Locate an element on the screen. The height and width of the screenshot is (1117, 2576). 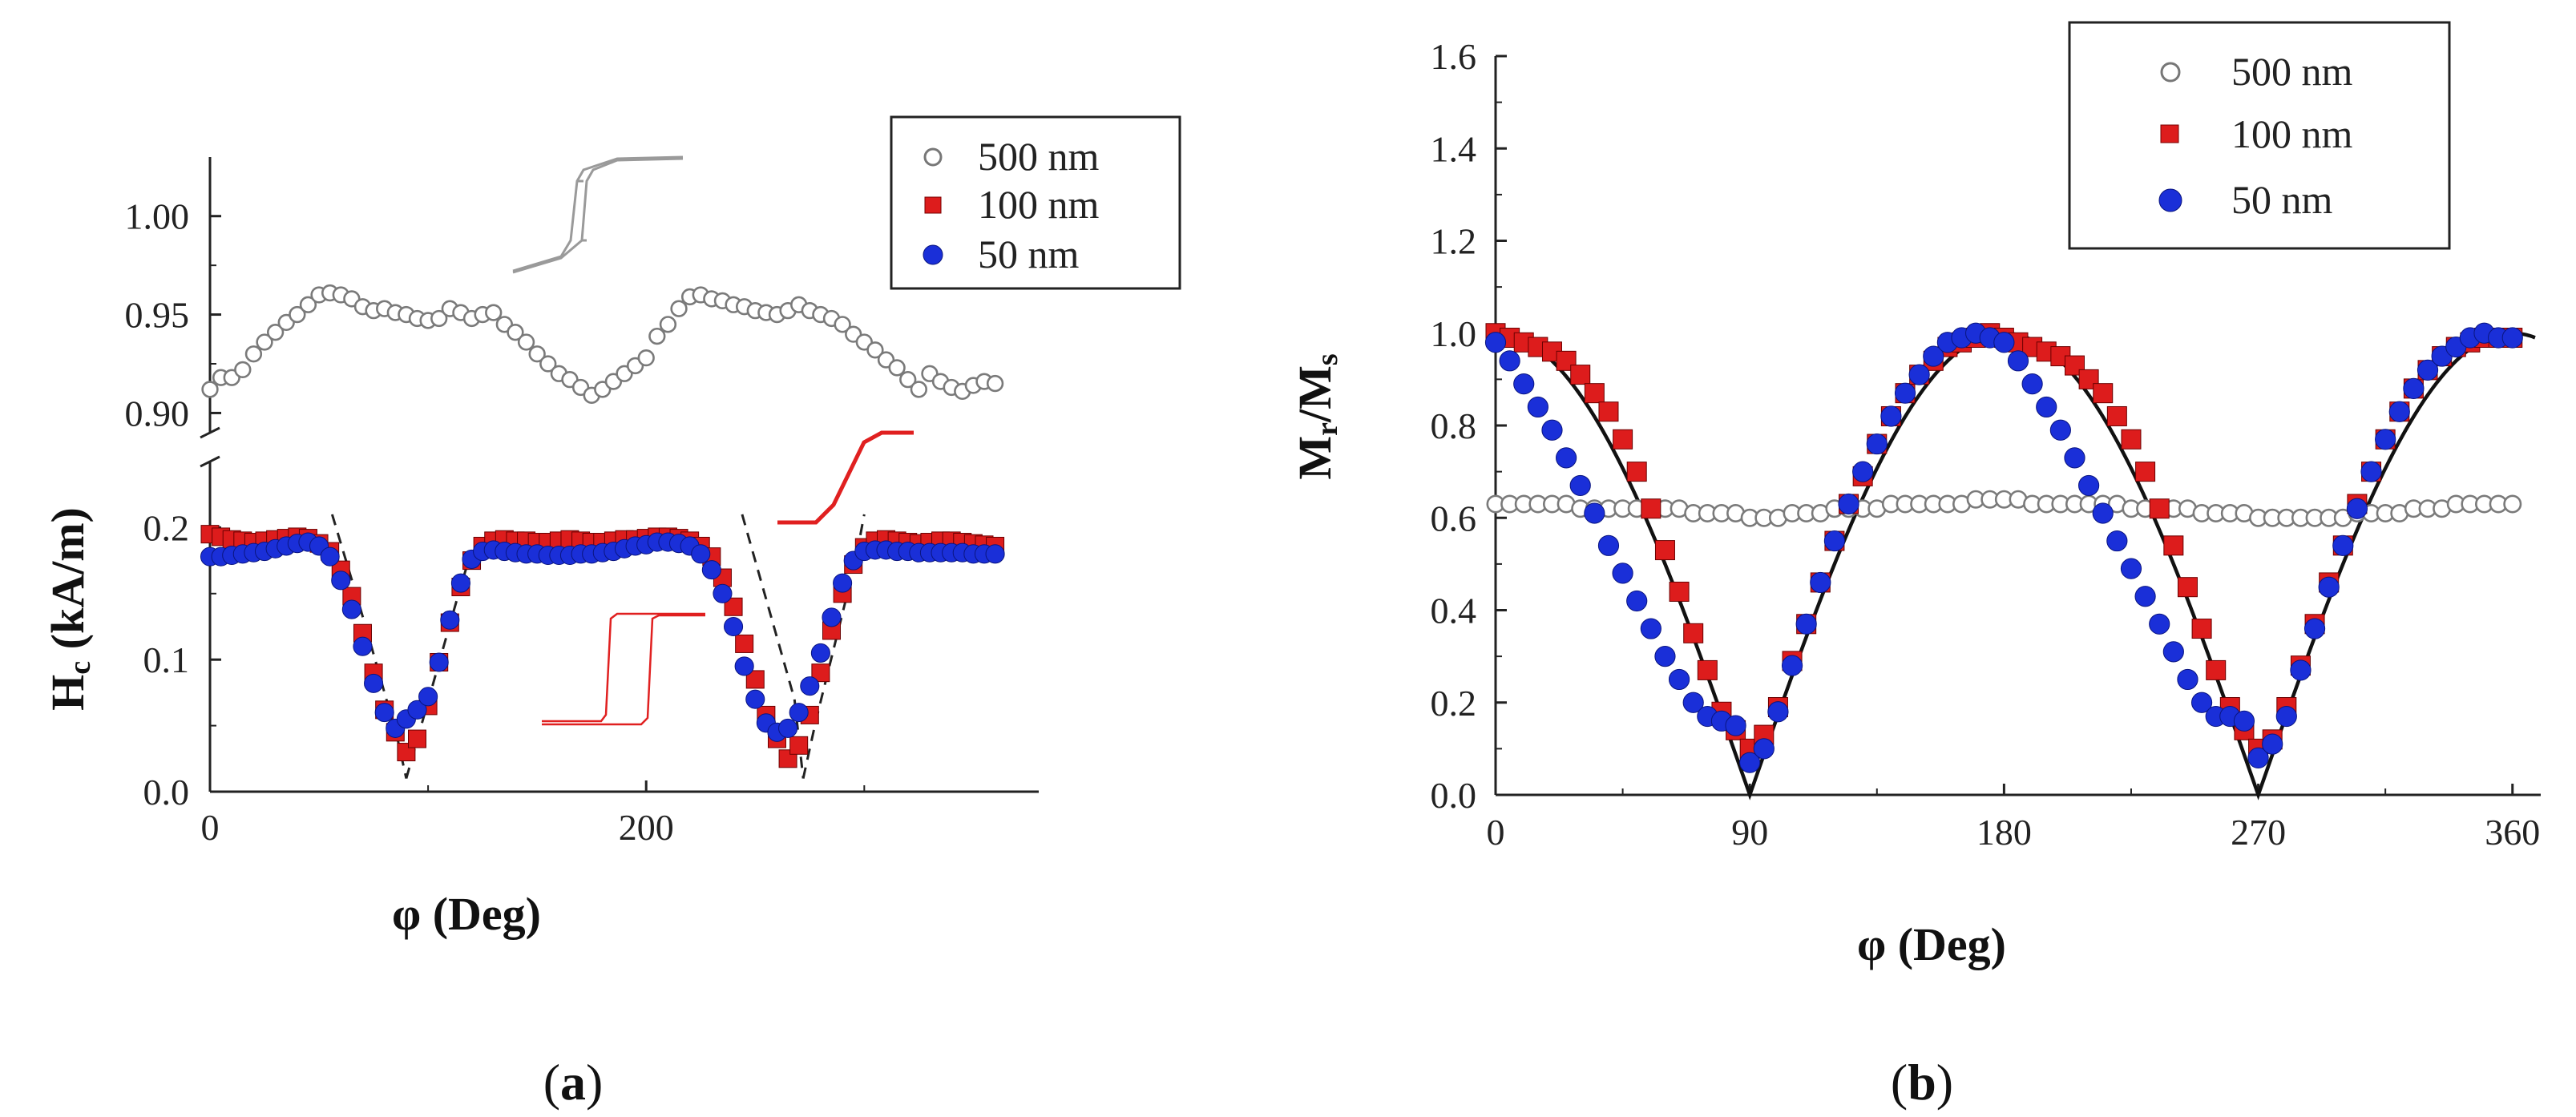
panel-a-y-axis-title: Hc (kA/m) is located at coordinates (69, 609).